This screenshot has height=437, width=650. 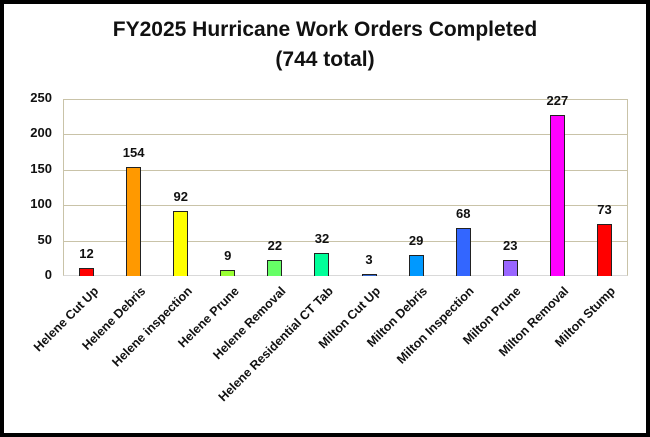 I want to click on data-label: 154, so click(x=133, y=152).